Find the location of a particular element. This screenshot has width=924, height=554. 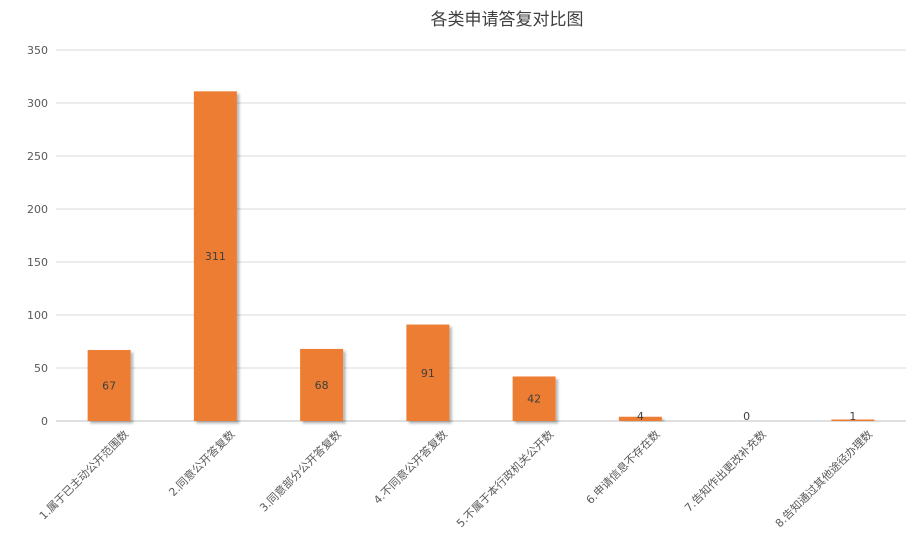

y-axis-ticks: 0 50 100 150 200 250 300 350 is located at coordinates (37, 236).